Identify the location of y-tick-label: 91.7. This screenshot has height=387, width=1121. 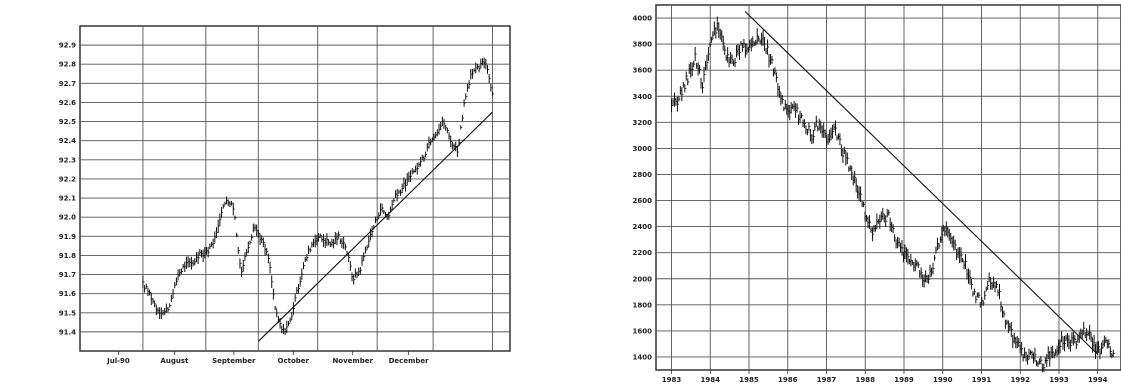
(67, 275).